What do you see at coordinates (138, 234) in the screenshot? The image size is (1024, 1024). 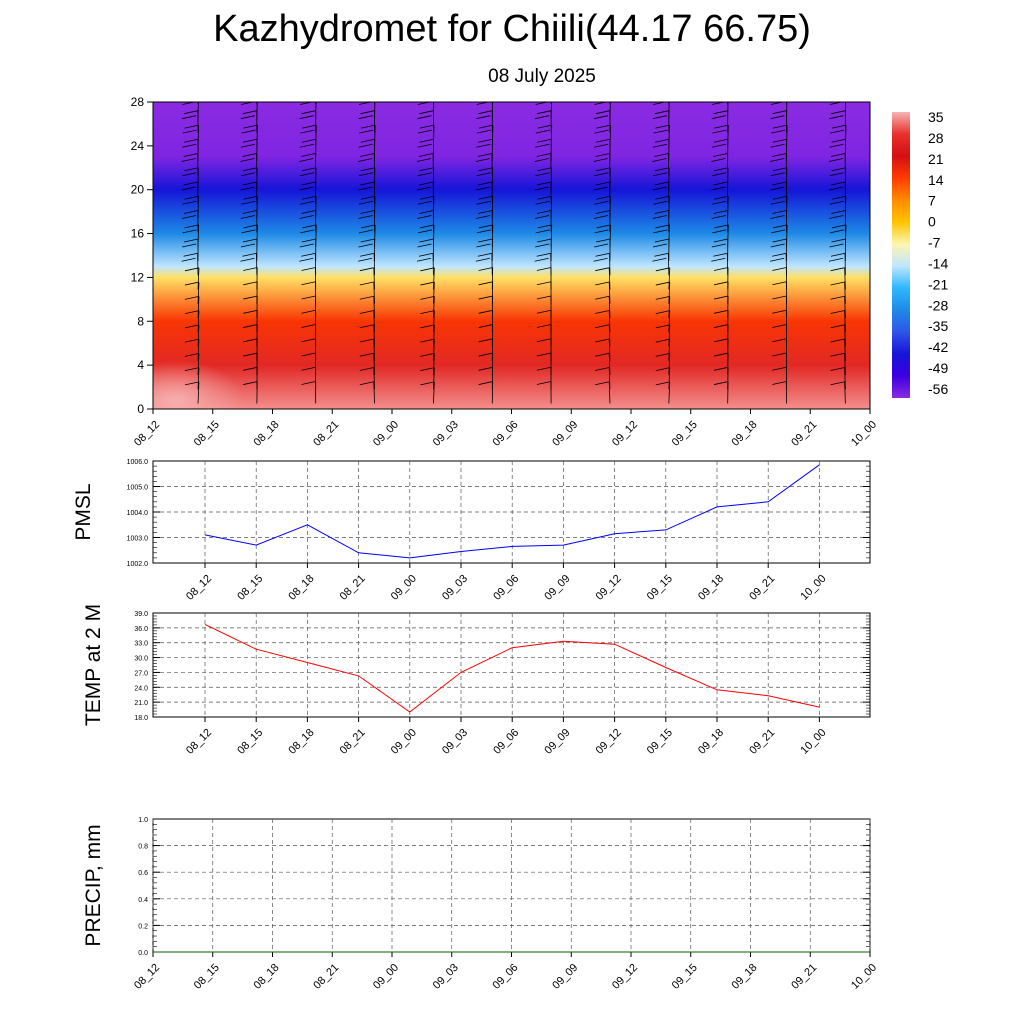 I see `y-tick-label: 16` at bounding box center [138, 234].